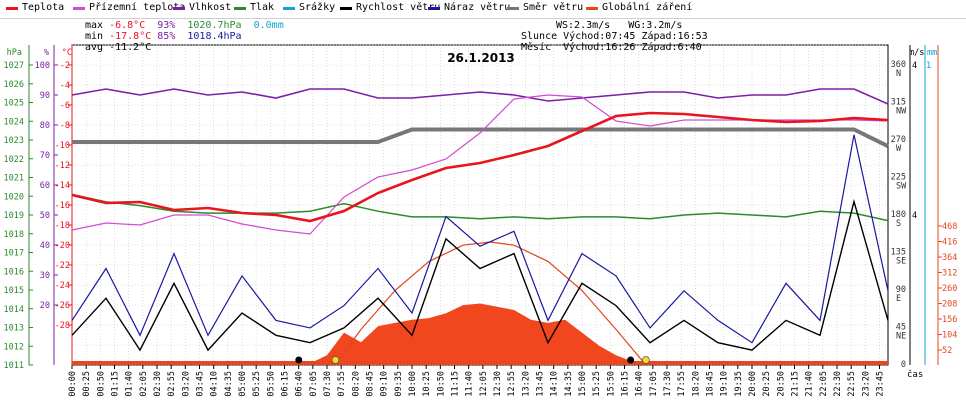 Image resolution: width=966 pixels, height=400 pixels. I want to click on x-tick-label: 08:20, so click(356, 384).